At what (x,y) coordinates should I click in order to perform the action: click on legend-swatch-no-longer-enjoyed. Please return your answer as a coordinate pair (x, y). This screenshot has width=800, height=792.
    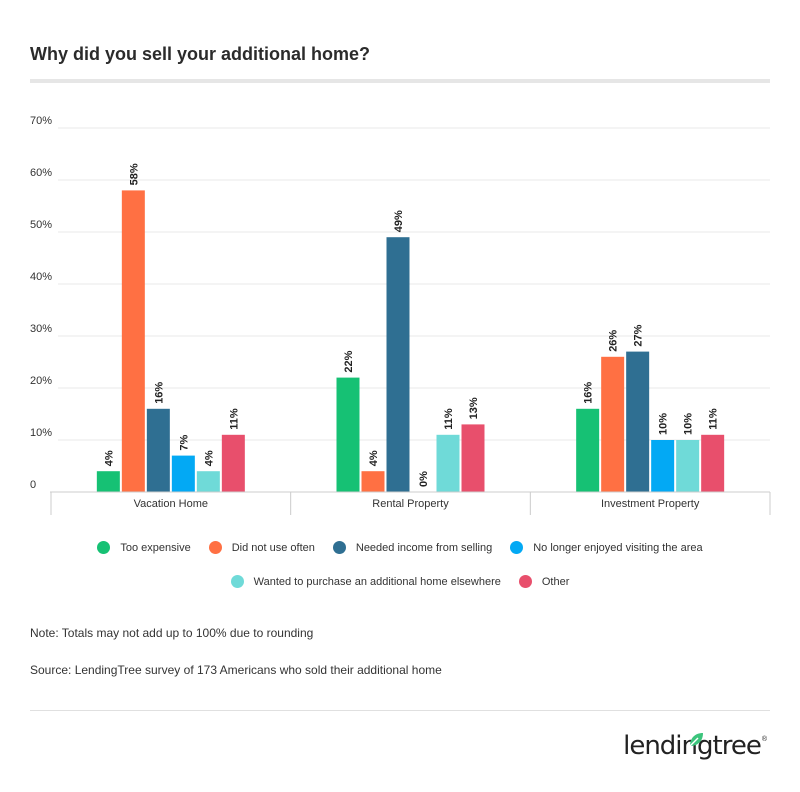
    Looking at the image, I should click on (517, 547).